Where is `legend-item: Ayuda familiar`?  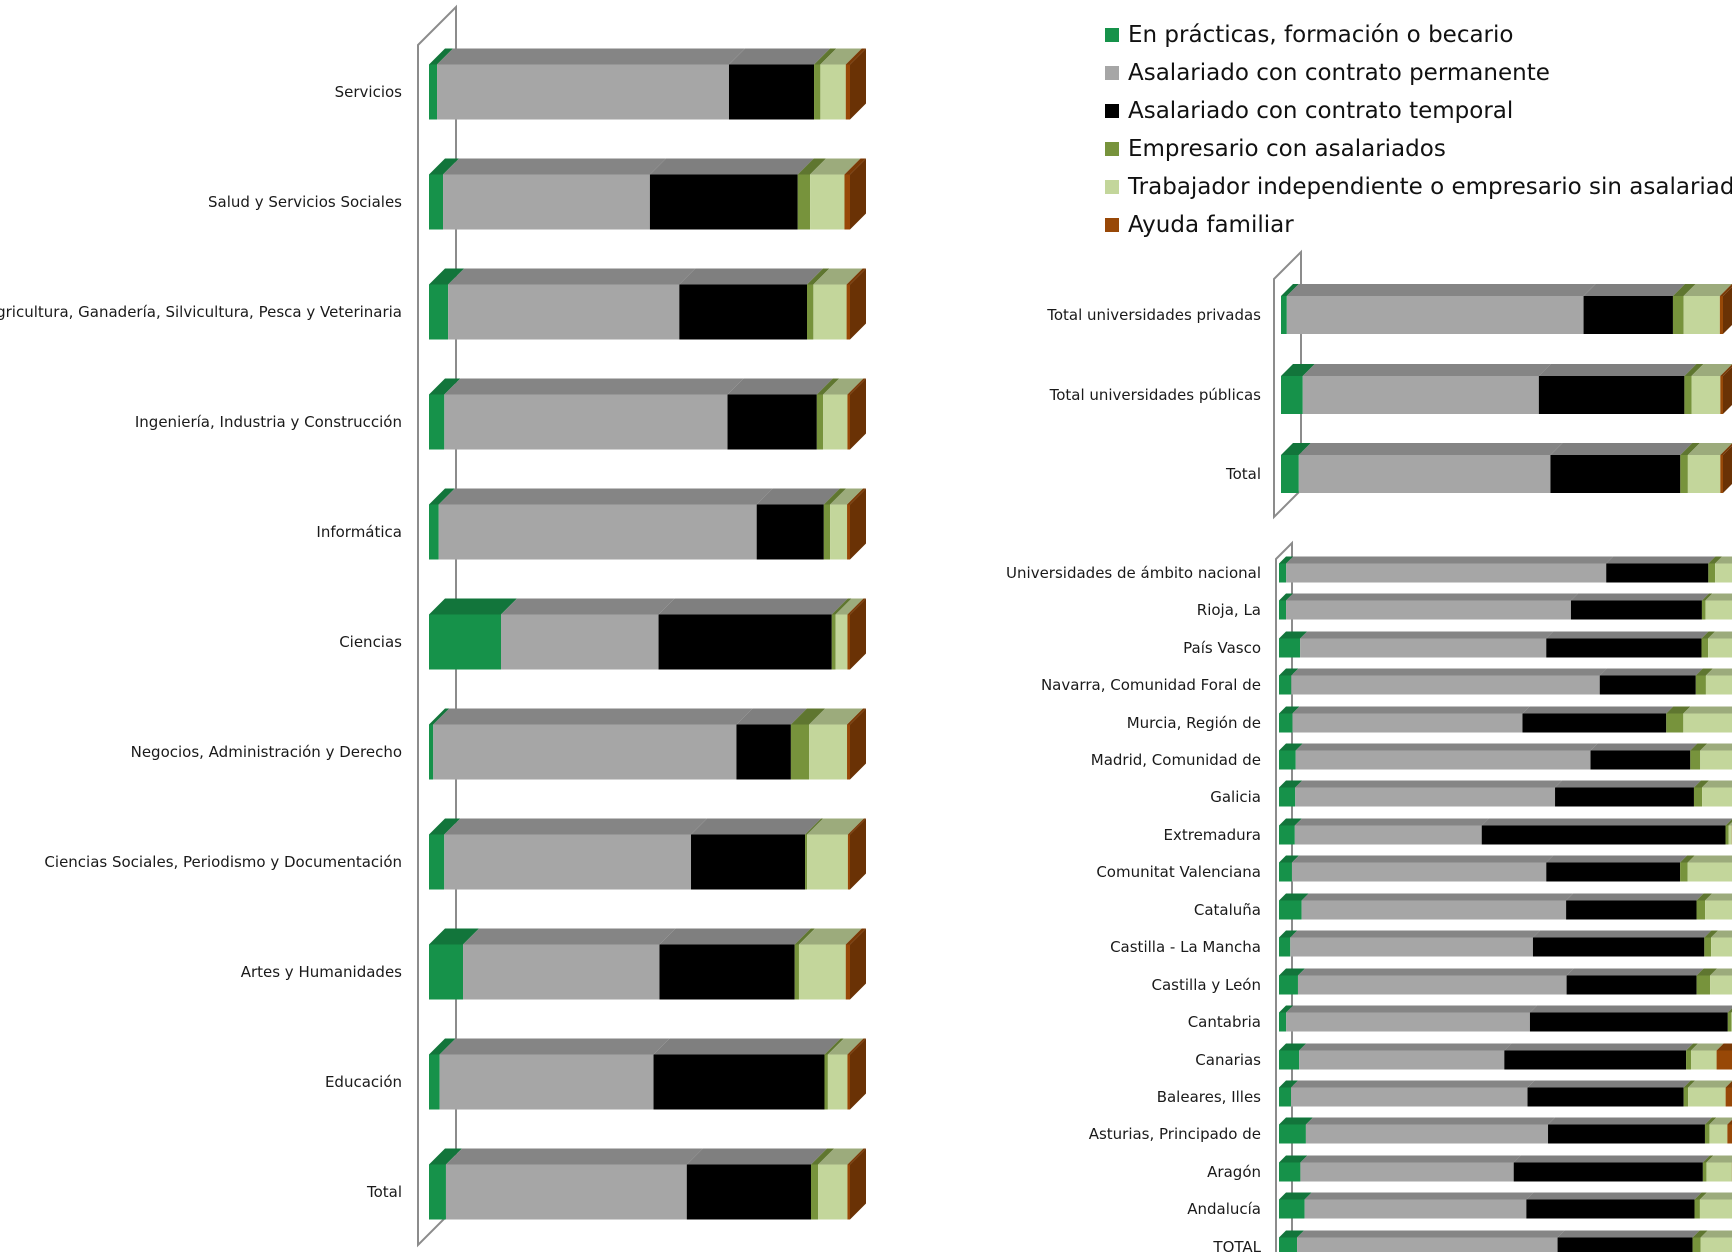 legend-item: Ayuda familiar is located at coordinates (1418, 225).